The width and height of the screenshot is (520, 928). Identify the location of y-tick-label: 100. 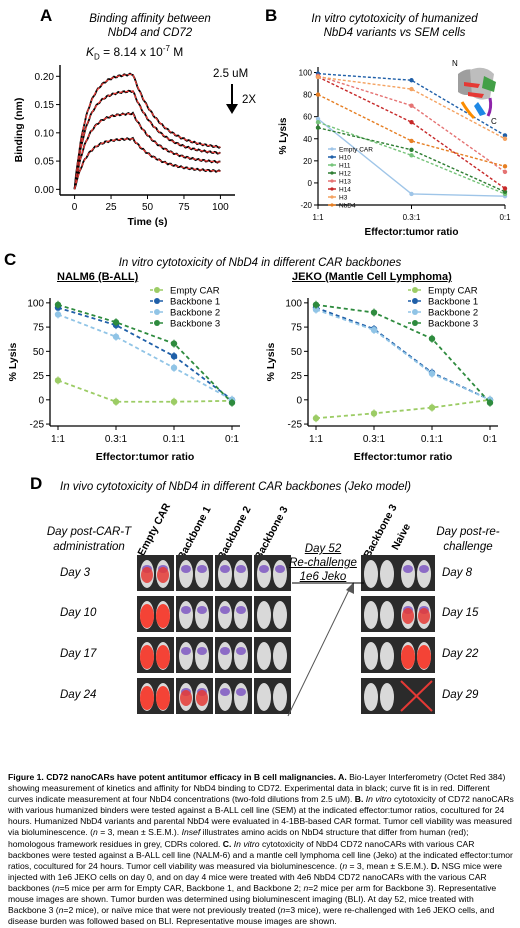
(35, 303).